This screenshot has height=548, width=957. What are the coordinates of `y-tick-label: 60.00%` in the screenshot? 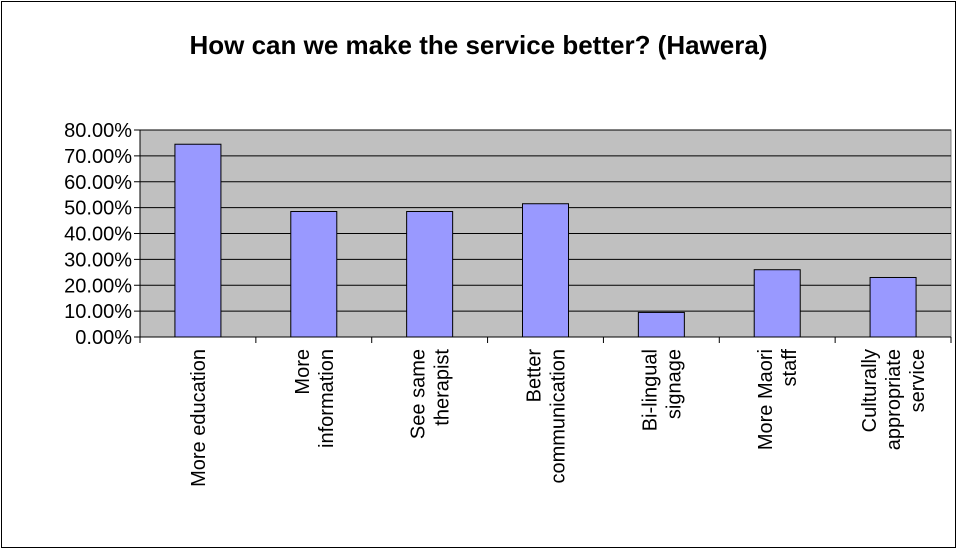 It's located at (98, 183).